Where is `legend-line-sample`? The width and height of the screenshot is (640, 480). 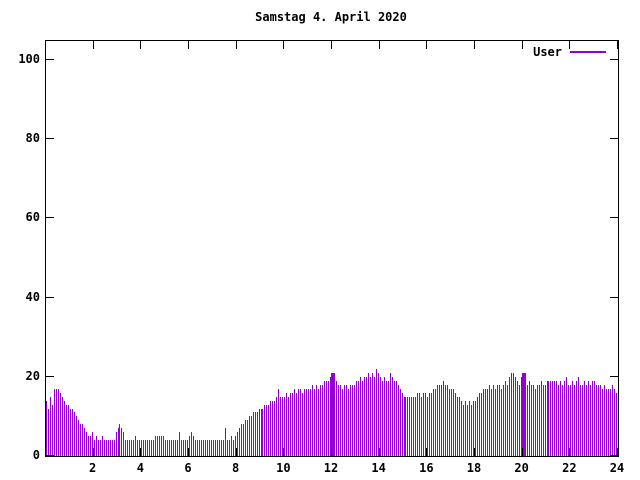
legend-line-sample is located at coordinates (588, 52).